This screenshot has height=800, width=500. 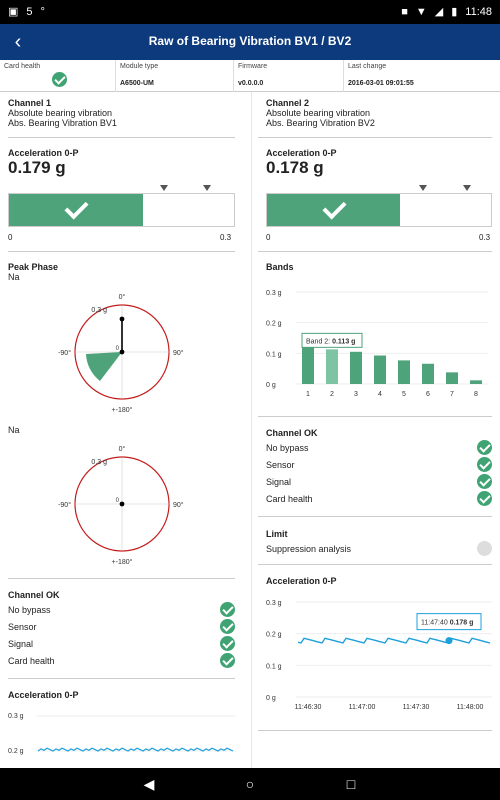 What do you see at coordinates (64, 505) in the screenshot?
I see `polar-label-left: -90°` at bounding box center [64, 505].